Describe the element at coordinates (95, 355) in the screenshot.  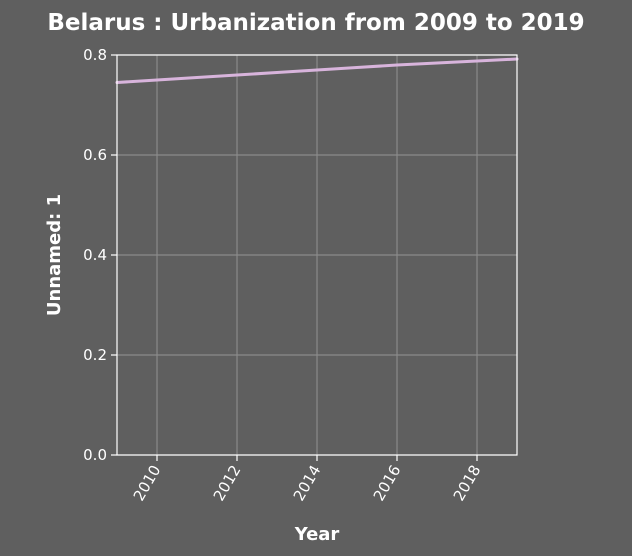
I see `y-tick-label: 0.2` at that location.